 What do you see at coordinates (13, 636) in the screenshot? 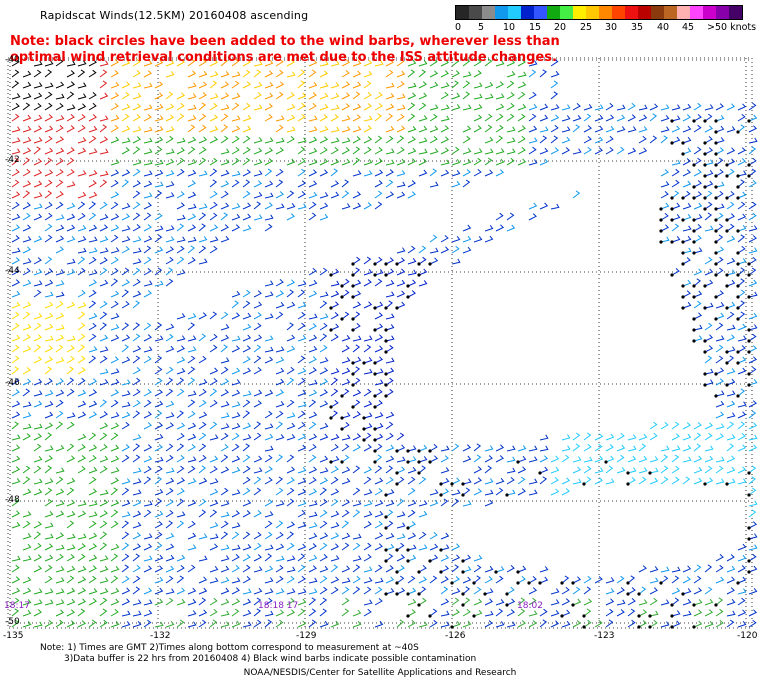
I see `lon-label-135: -135` at bounding box center [13, 636].